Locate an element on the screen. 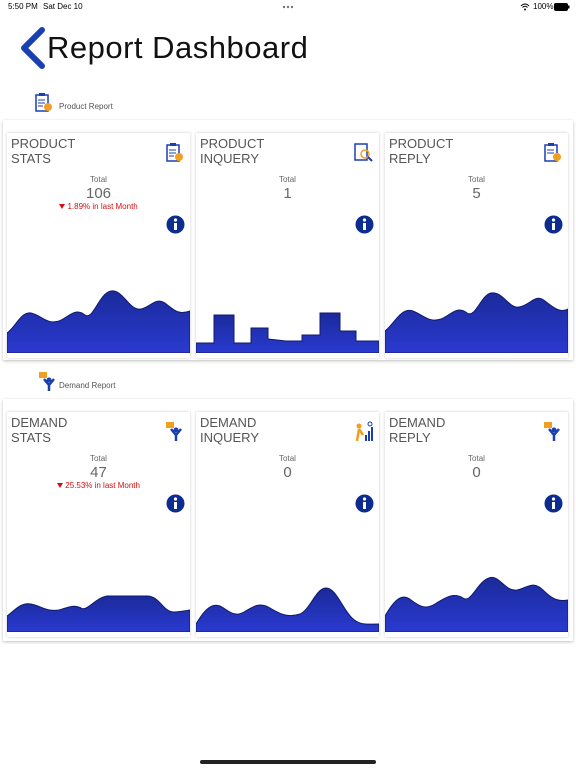 The image size is (576, 768). card-title: DEMAND STATS is located at coordinates (39, 430).